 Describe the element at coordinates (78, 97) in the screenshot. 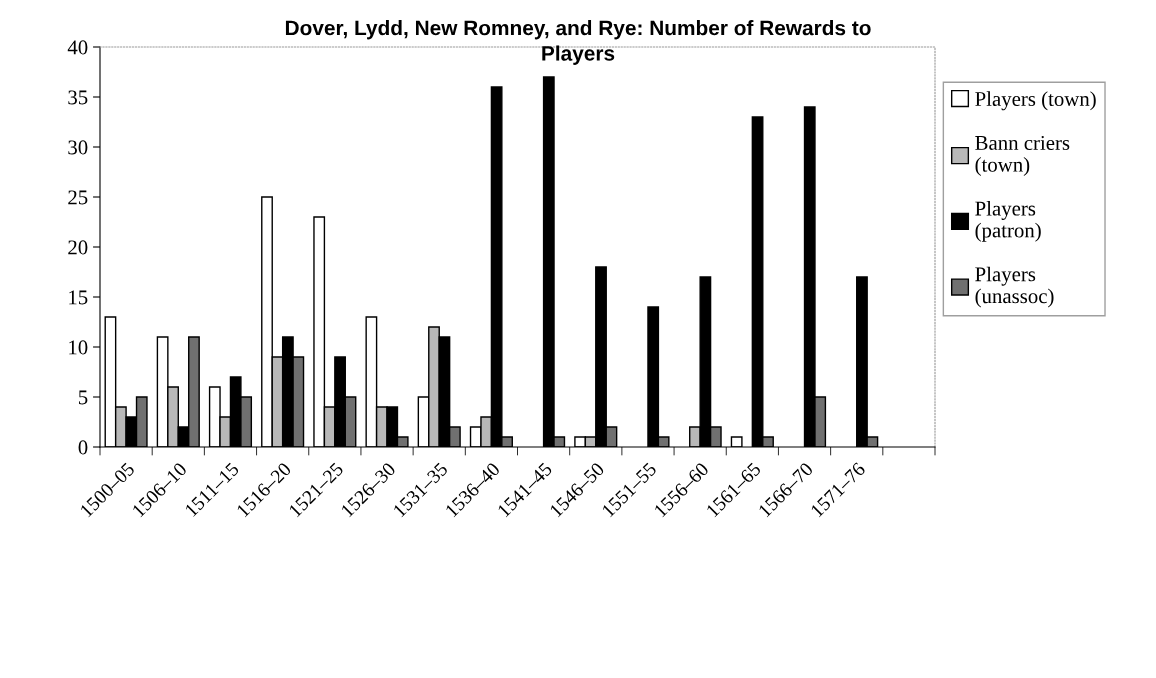

I see `y-tick-label: 35` at that location.